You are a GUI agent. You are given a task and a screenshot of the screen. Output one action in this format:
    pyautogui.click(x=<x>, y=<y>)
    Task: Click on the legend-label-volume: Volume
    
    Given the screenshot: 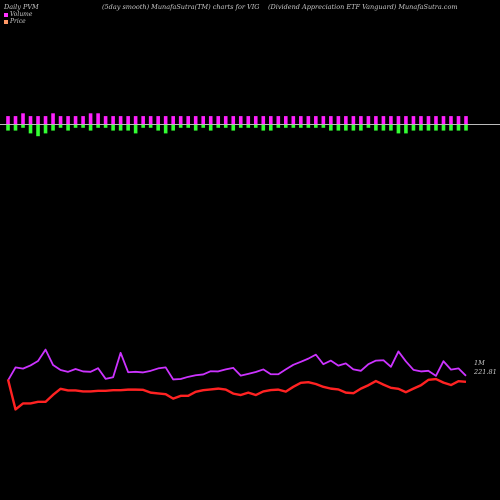 What is the action you would take?
    pyautogui.click(x=21, y=14)
    